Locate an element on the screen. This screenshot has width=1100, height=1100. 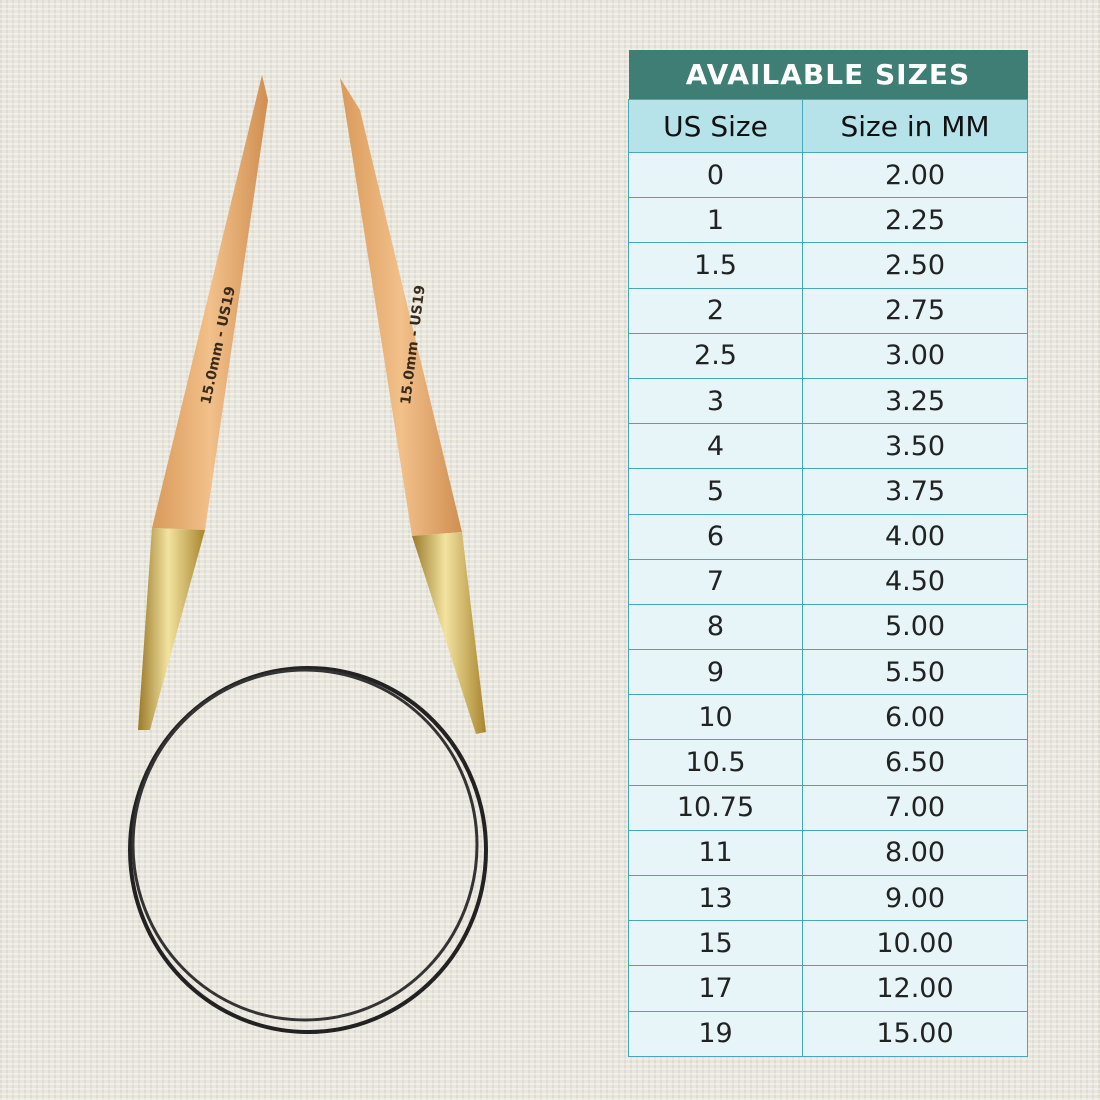
table-row: 0 2.00 is located at coordinates (828, 175).